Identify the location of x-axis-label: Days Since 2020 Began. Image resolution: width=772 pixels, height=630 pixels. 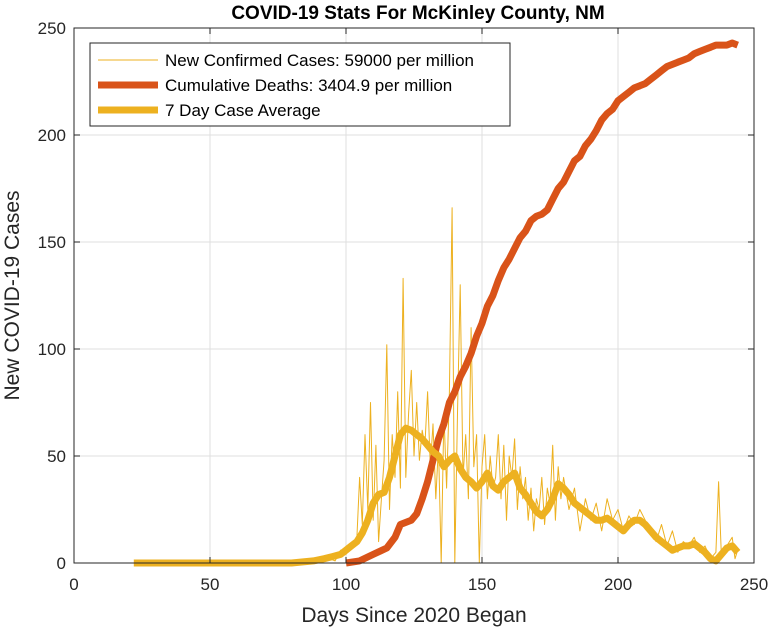
(413, 615).